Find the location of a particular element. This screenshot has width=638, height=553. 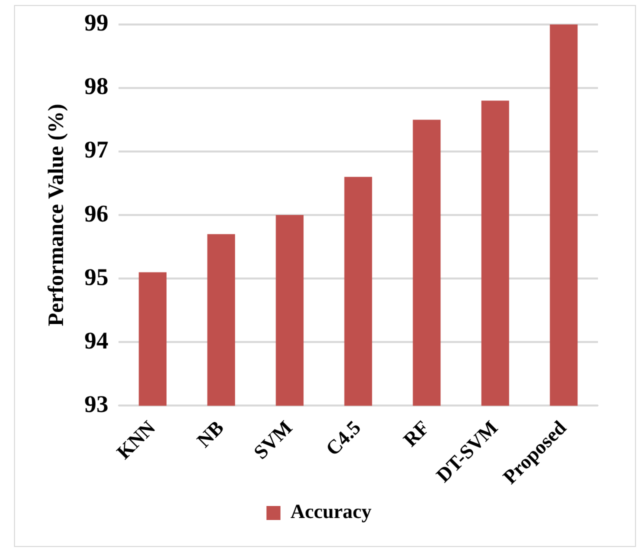

y-tick-label: 96 is located at coordinates (96, 214).